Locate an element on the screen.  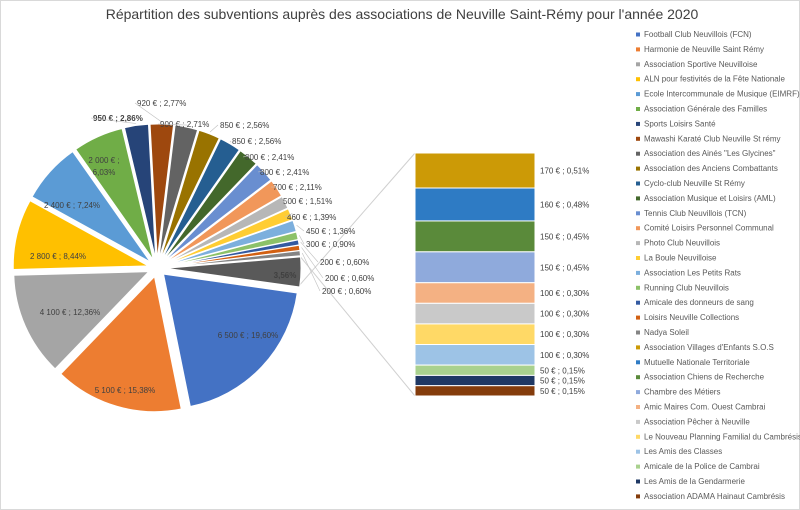
legend-label: Association Les Petits Rats is located at coordinates (692, 272).